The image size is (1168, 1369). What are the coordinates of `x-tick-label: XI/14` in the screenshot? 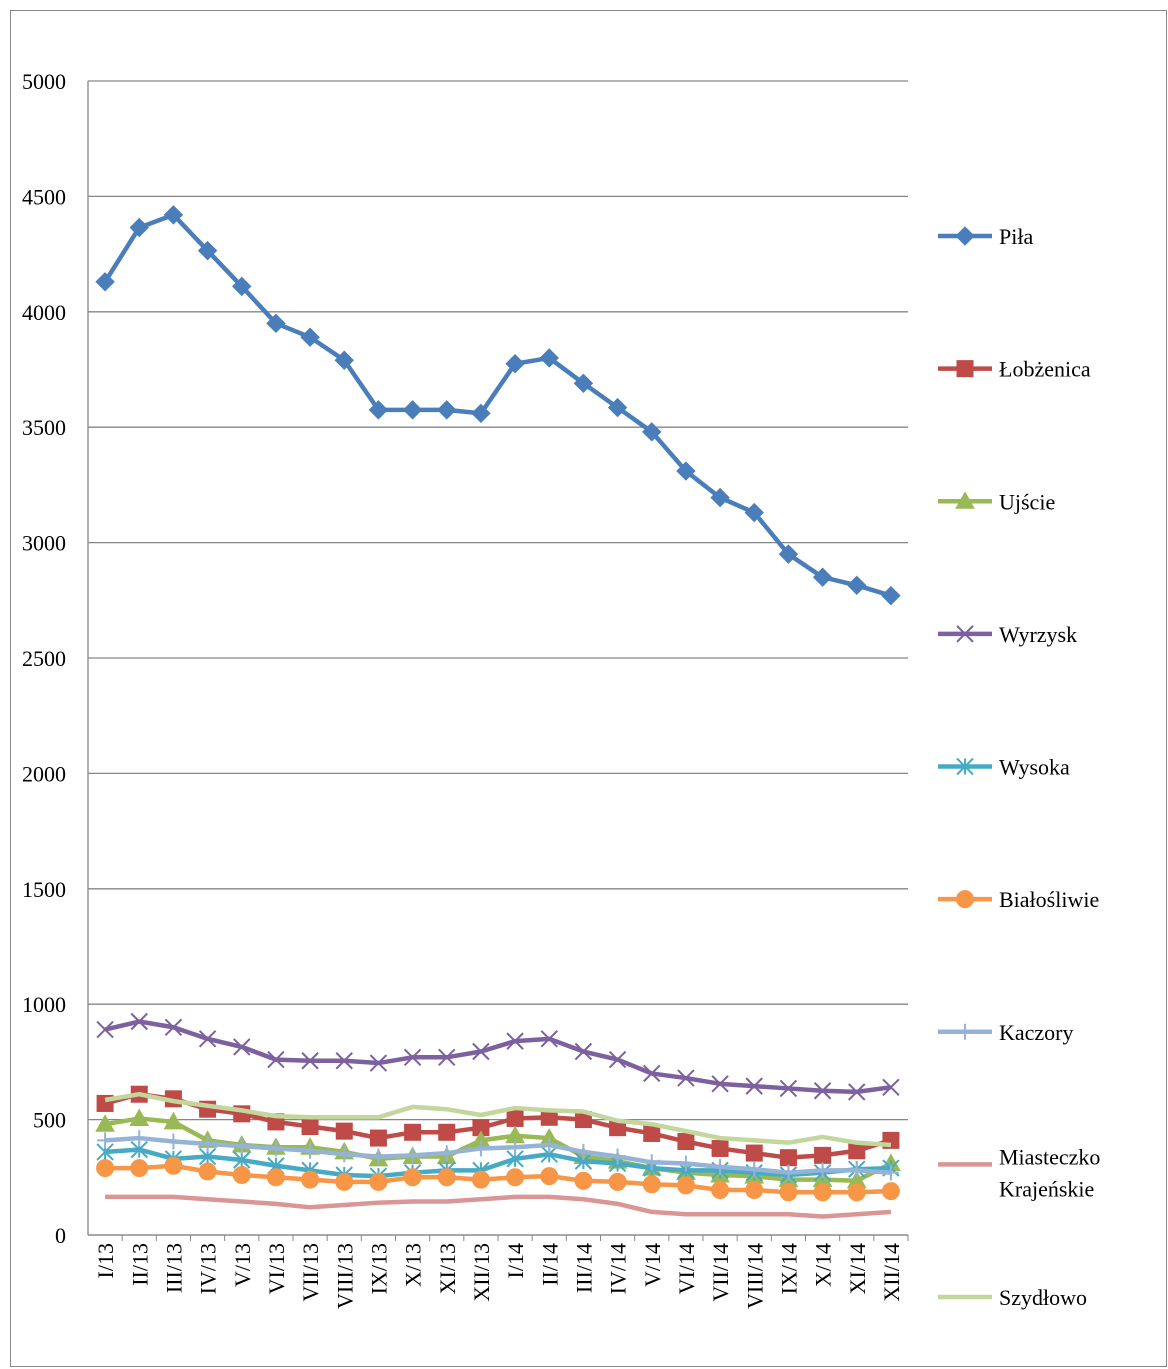 It's located at (857, 1268).